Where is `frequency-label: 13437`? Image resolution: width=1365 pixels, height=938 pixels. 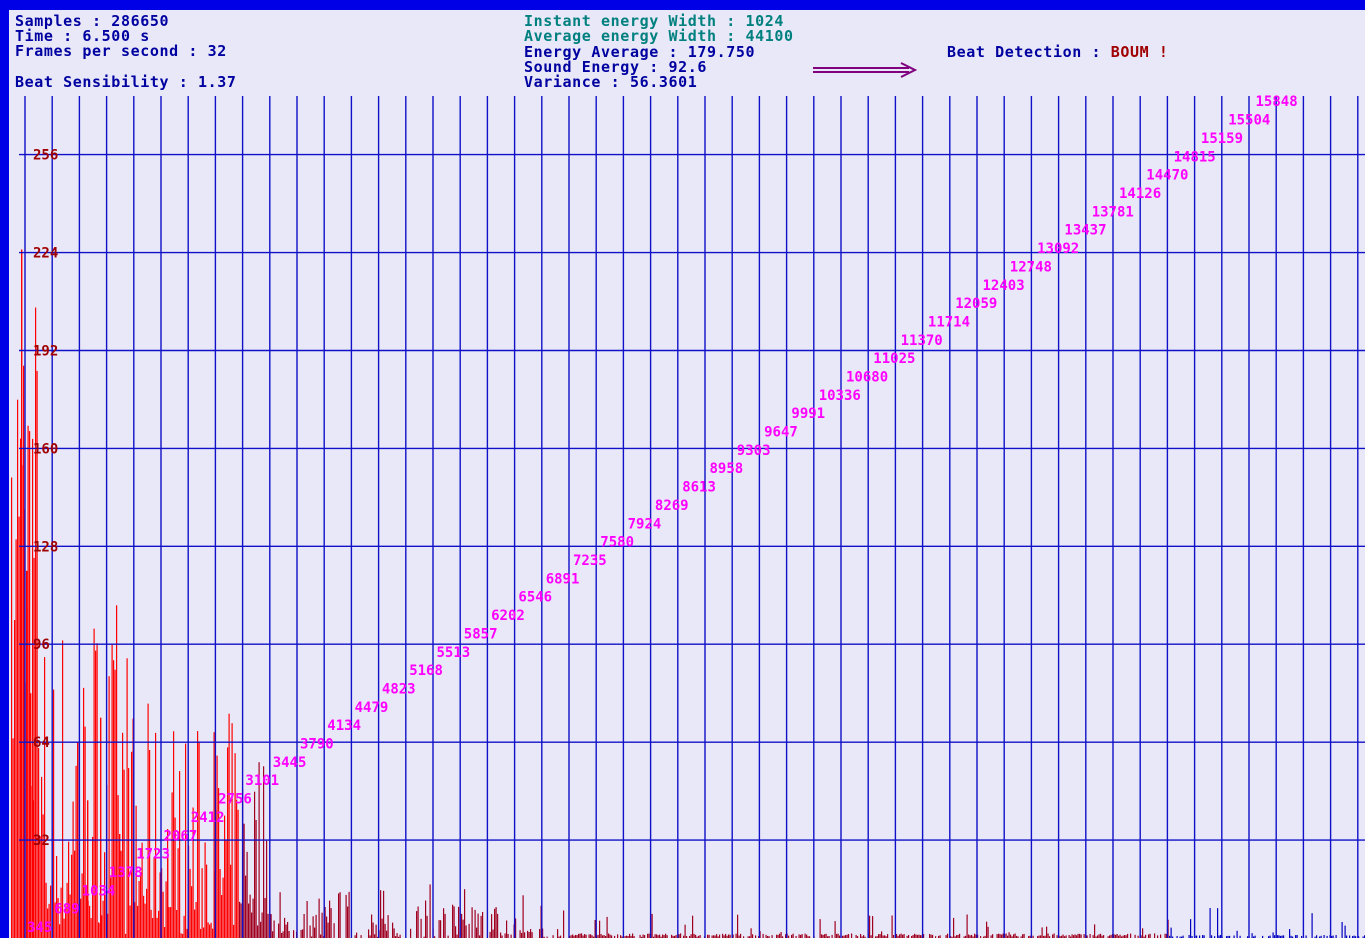 frequency-label: 13437 is located at coordinates (1085, 231).